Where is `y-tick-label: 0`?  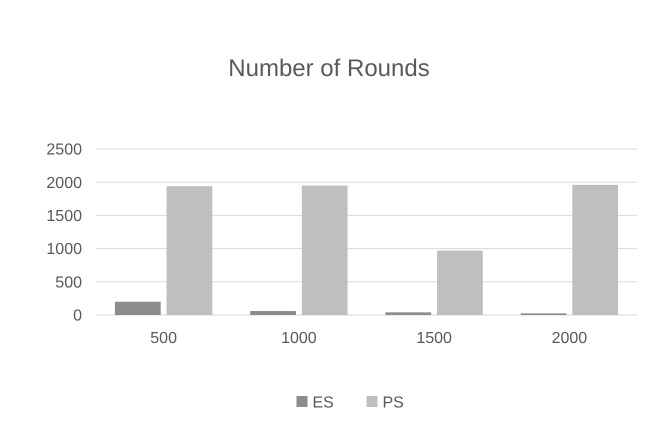
y-tick-label: 0 is located at coordinates (77, 316).